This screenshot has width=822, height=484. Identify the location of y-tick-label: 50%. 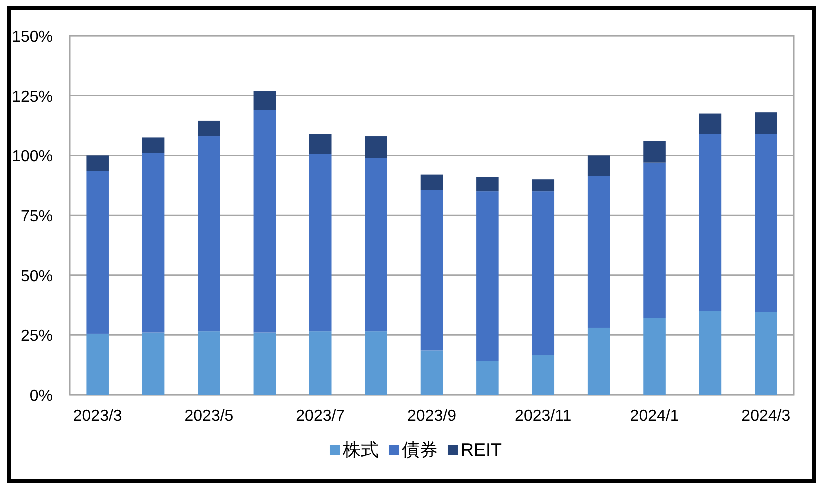
(36, 277).